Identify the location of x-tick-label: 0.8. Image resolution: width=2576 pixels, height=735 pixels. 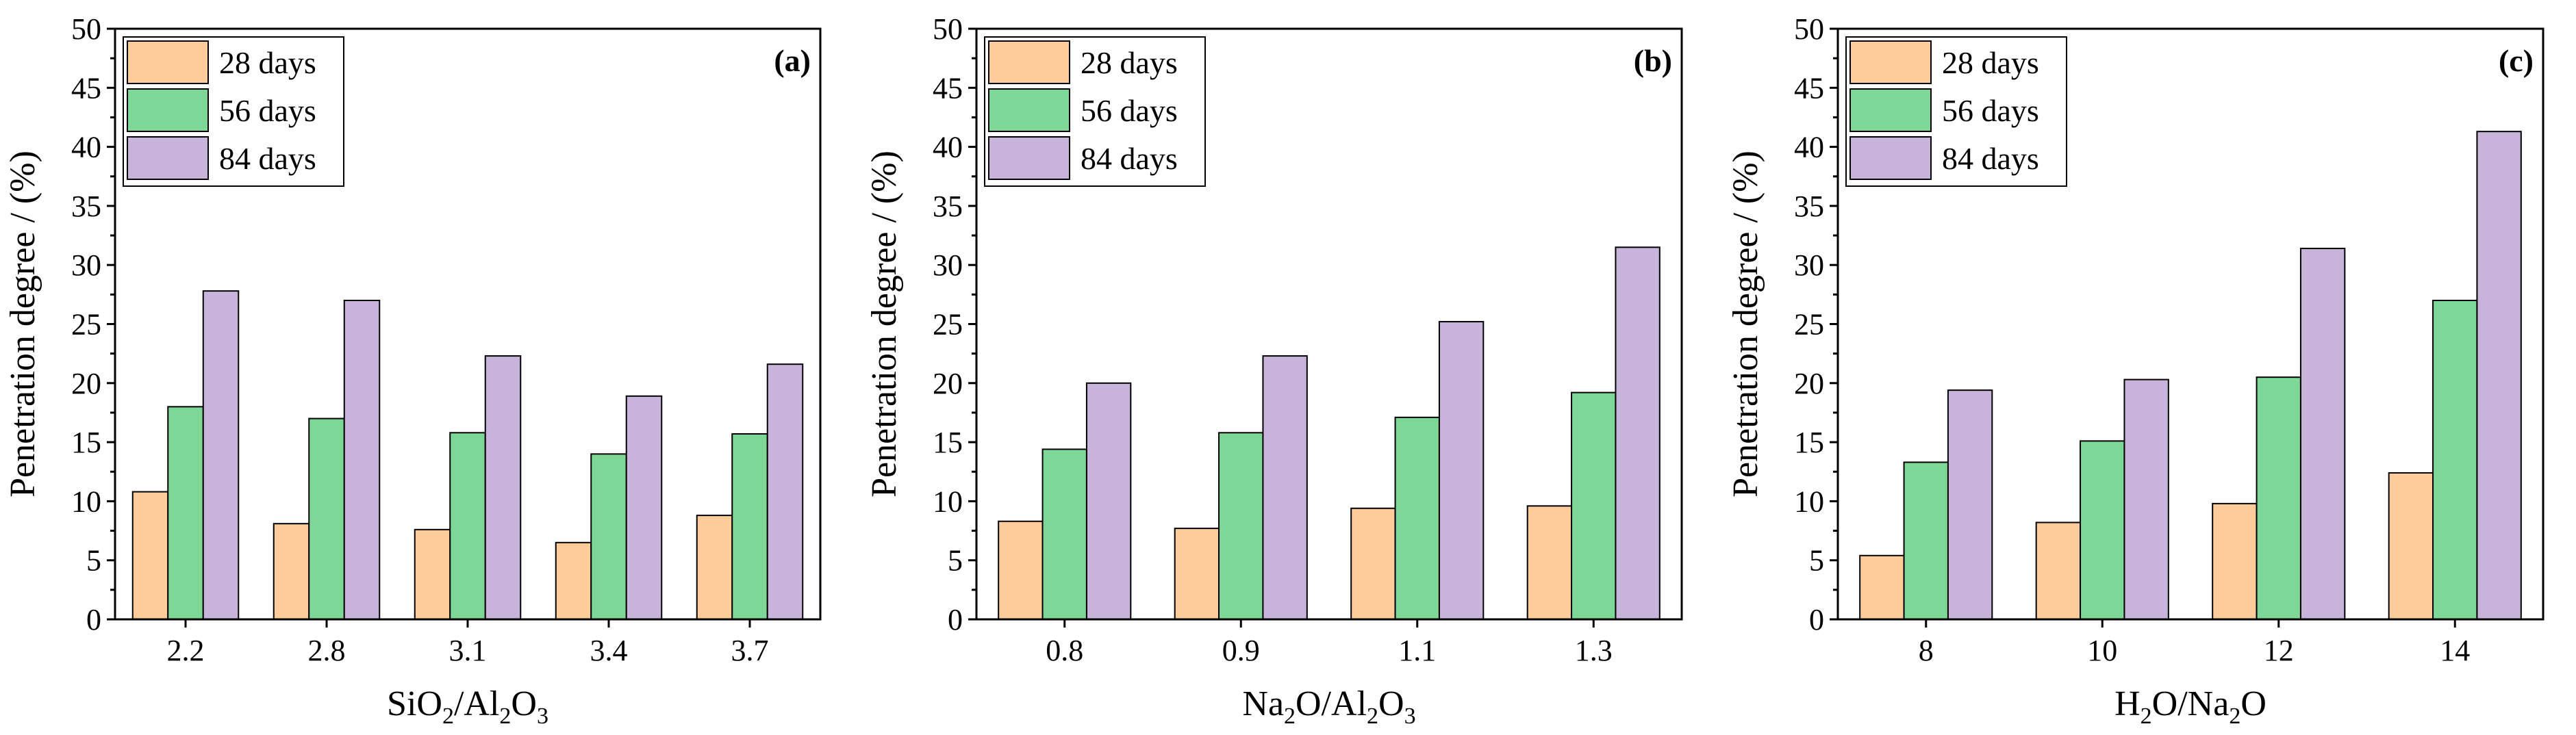
(1064, 650).